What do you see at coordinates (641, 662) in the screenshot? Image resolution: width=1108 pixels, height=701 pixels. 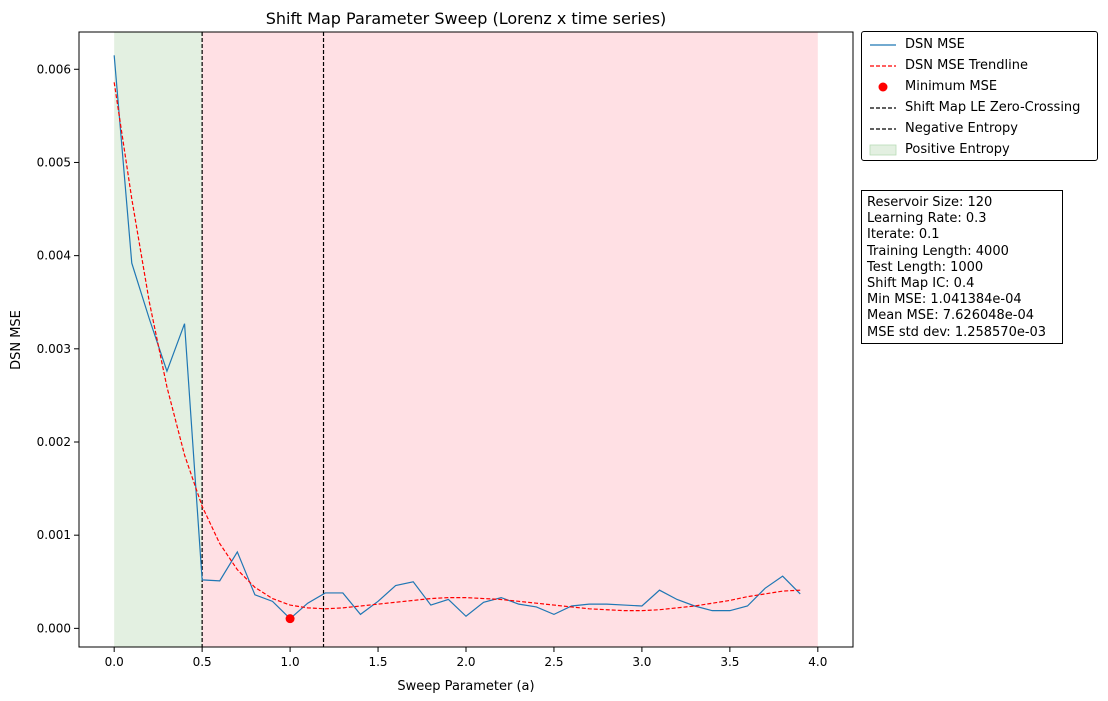 I see `x-tick-label: 3.0` at bounding box center [641, 662].